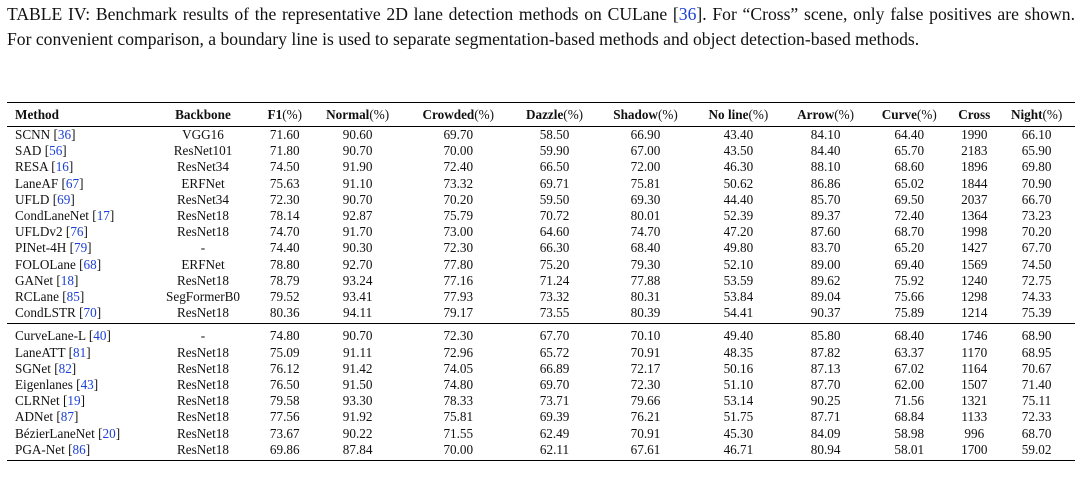 This screenshot has height=483, width=1080. Describe the element at coordinates (87, 385) in the screenshot. I see `citation-link: 43` at that location.